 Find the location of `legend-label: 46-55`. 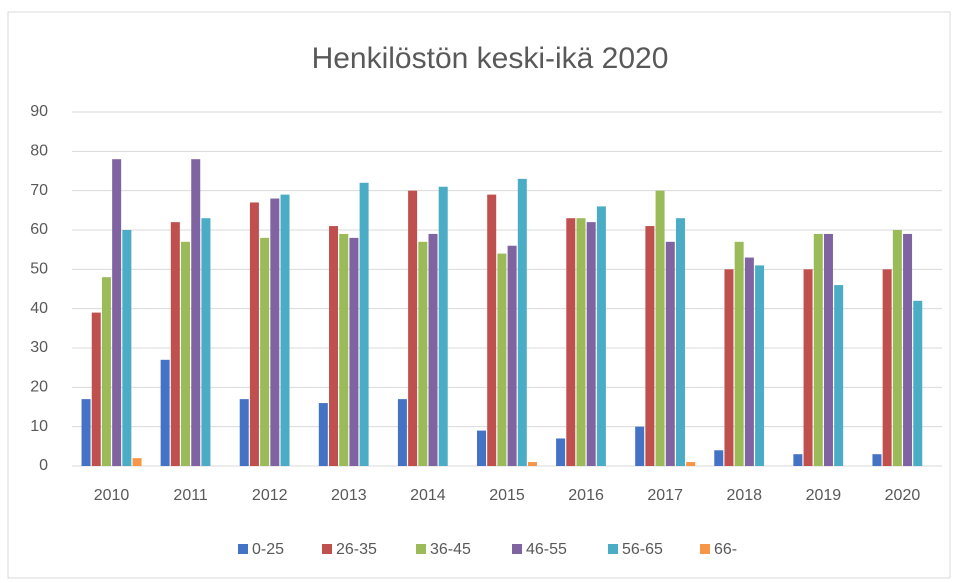

legend-label: 46-55 is located at coordinates (546, 549).